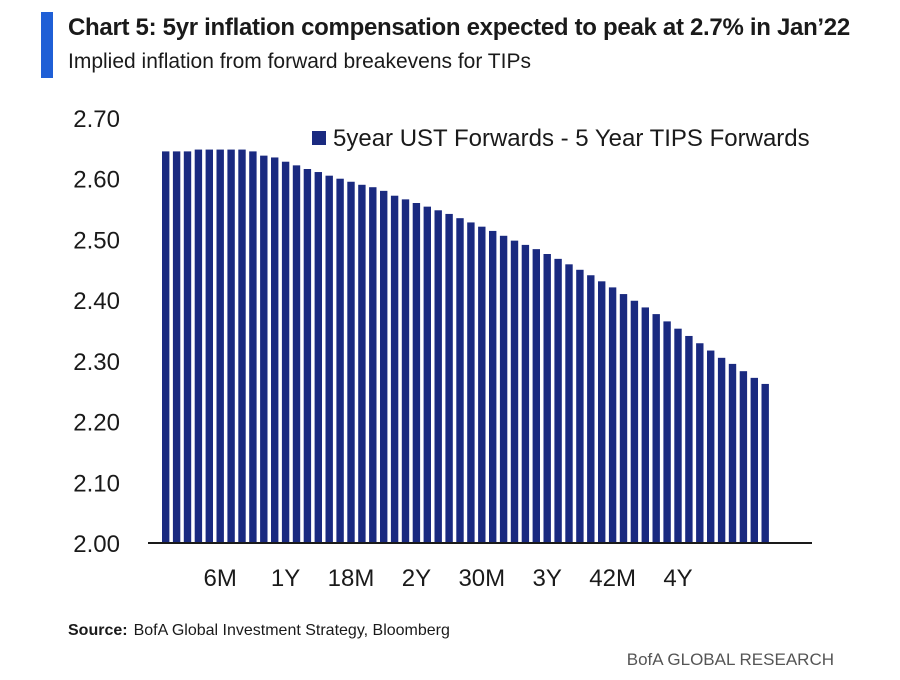 This screenshot has width=900, height=680. Describe the element at coordinates (220, 578) in the screenshot. I see `x-tick-label: 6M` at that location.